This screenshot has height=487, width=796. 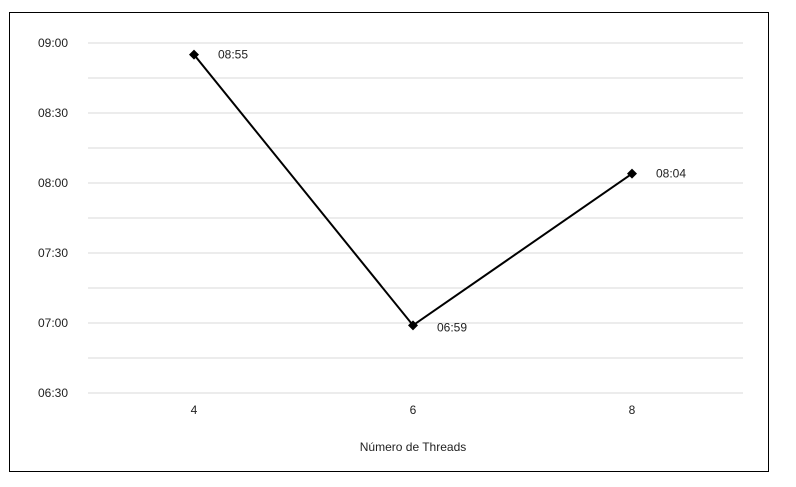 What do you see at coordinates (632, 410) in the screenshot?
I see `x-tick-label: 8` at bounding box center [632, 410].